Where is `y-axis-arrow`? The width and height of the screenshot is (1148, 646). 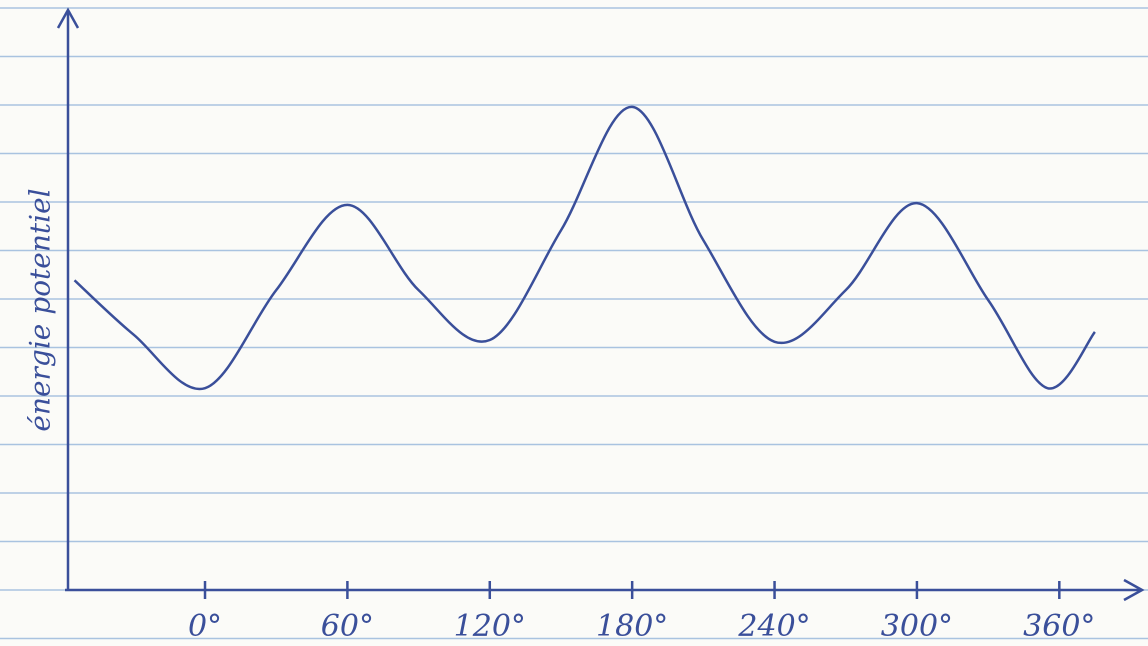
y-axis-arrow is located at coordinates (68, 18).